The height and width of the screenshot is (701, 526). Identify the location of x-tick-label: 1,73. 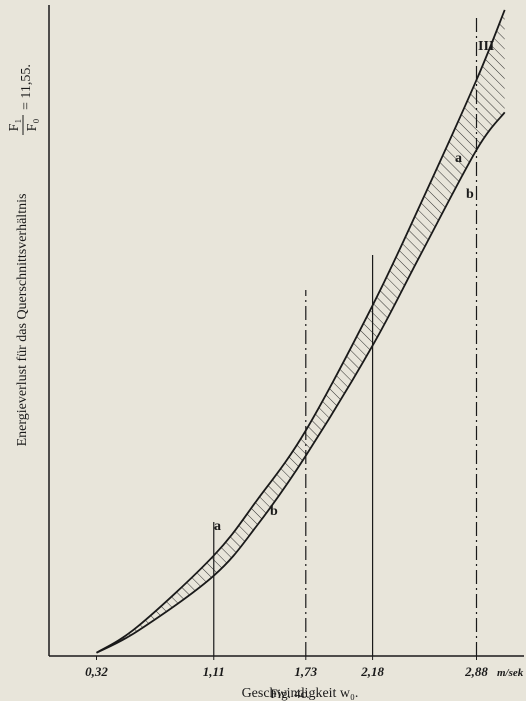
(305, 671).